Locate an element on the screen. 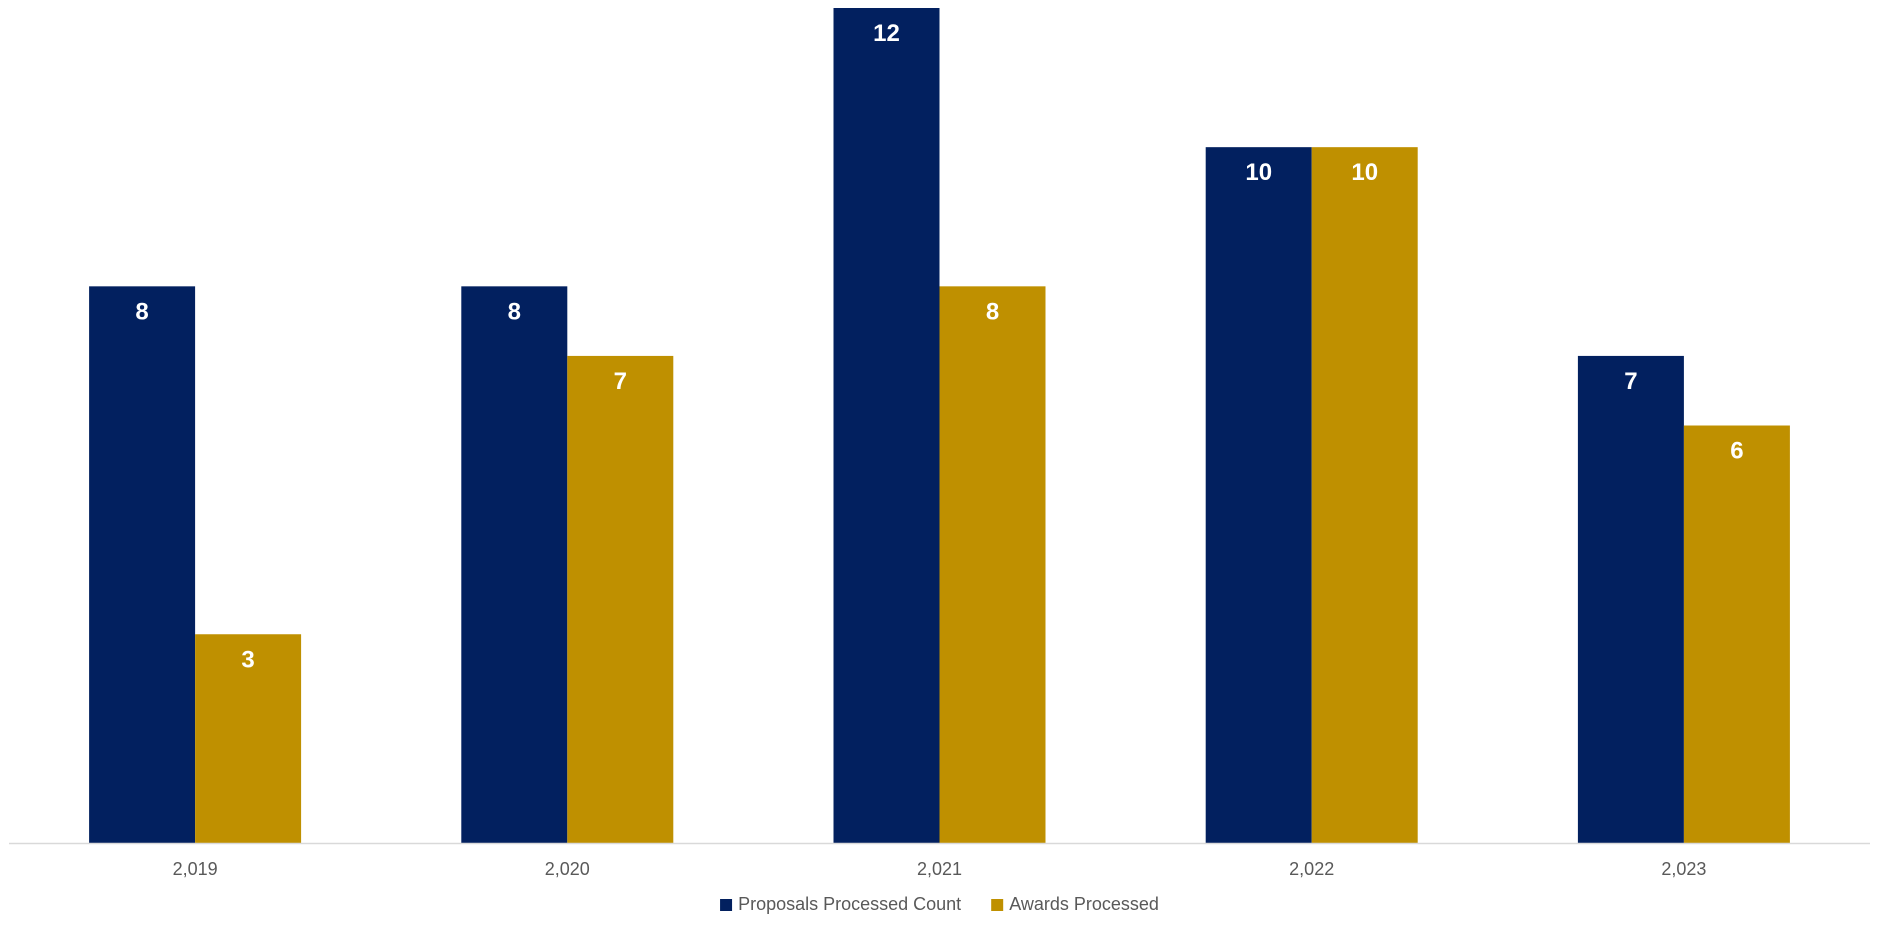  data-label-awards-3: 10 is located at coordinates (1364, 172).